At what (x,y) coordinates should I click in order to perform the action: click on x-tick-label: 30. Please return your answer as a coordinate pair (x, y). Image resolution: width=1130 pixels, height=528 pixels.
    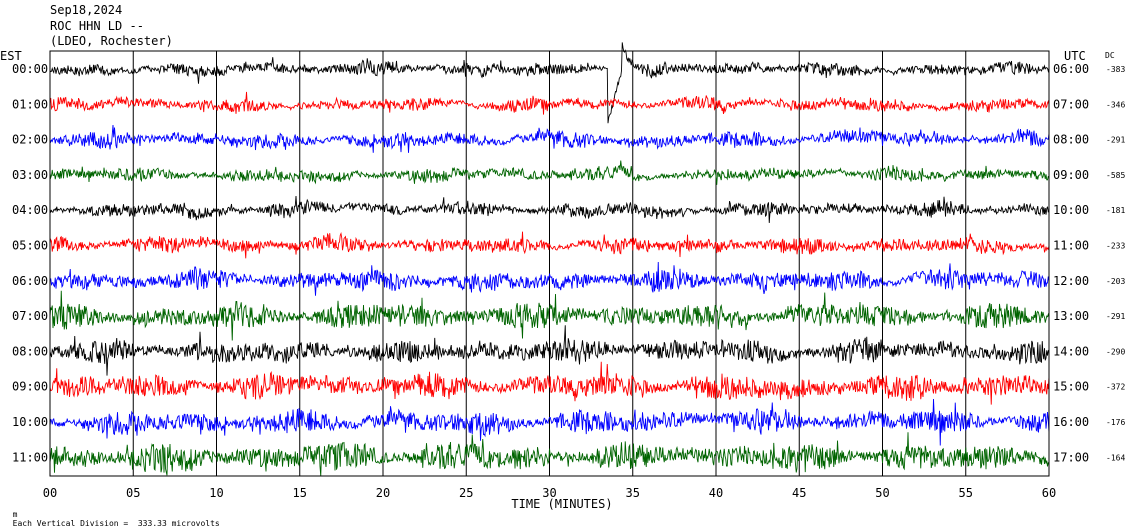
    Looking at the image, I should click on (549, 493).